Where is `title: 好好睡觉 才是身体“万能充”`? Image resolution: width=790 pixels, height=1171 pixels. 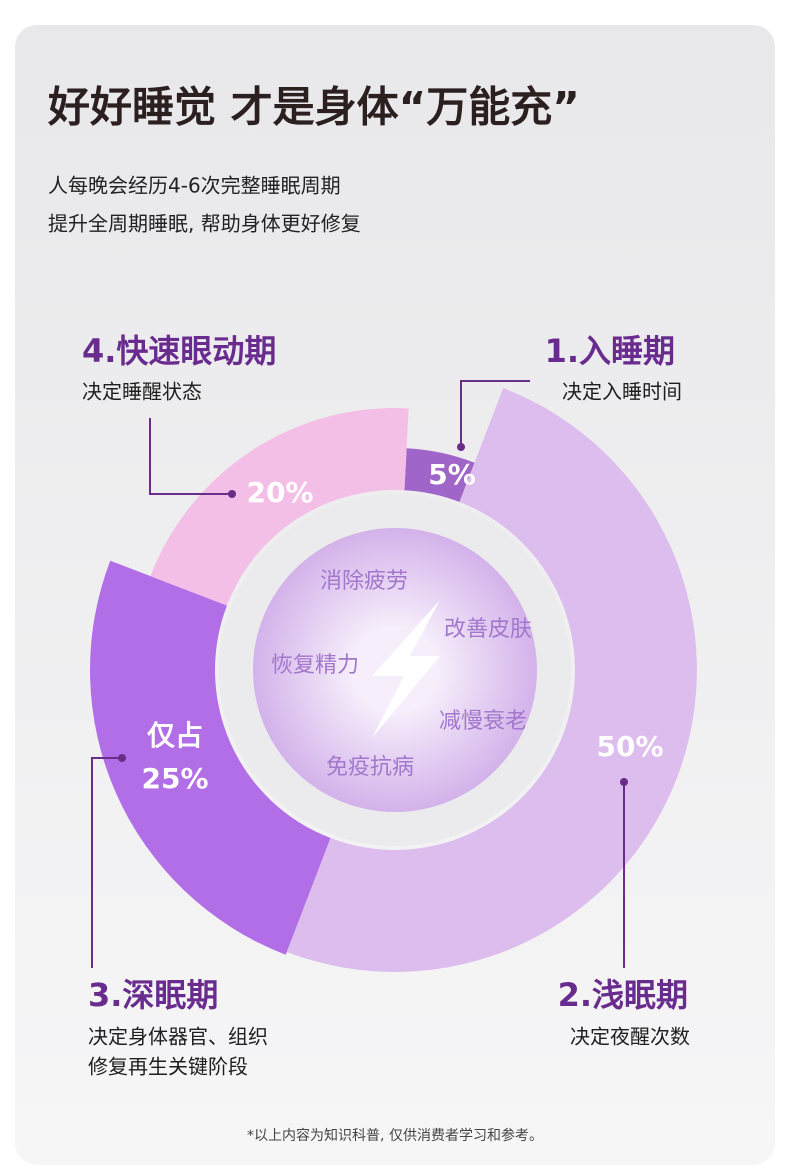
title: 好好睡觉 才是身体“万能充” is located at coordinates (313, 107).